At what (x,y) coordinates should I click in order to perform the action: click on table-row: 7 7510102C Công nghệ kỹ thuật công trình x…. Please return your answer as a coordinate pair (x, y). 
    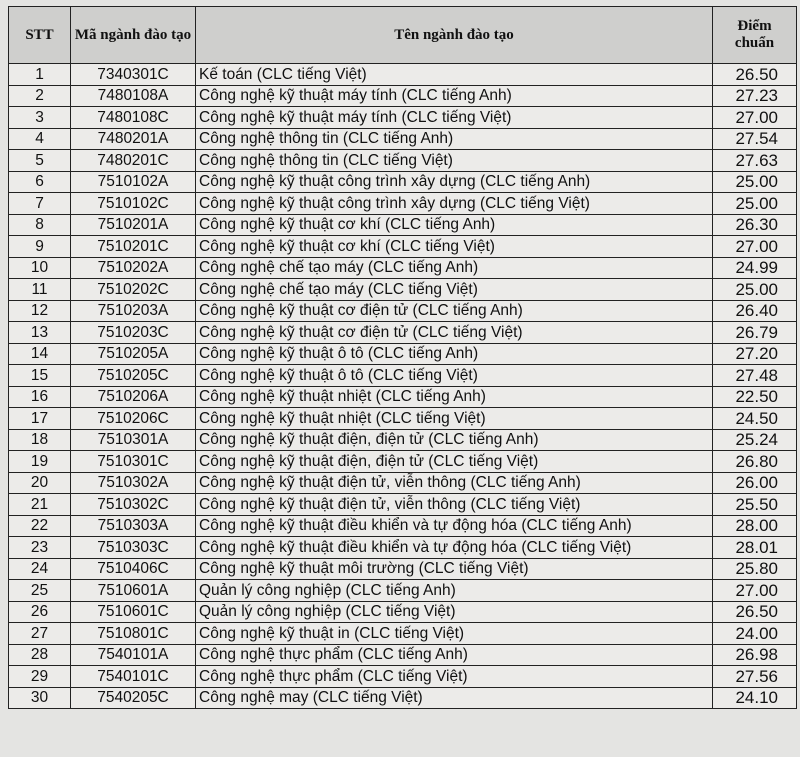
    Looking at the image, I should click on (402, 203).